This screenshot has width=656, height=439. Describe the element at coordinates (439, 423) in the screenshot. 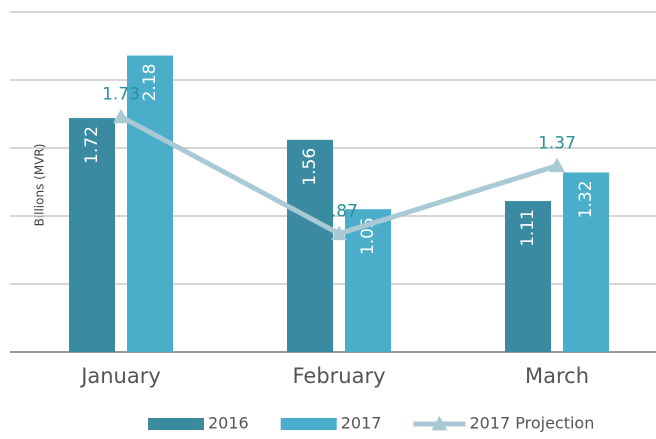

I see `legend-marker` at that location.